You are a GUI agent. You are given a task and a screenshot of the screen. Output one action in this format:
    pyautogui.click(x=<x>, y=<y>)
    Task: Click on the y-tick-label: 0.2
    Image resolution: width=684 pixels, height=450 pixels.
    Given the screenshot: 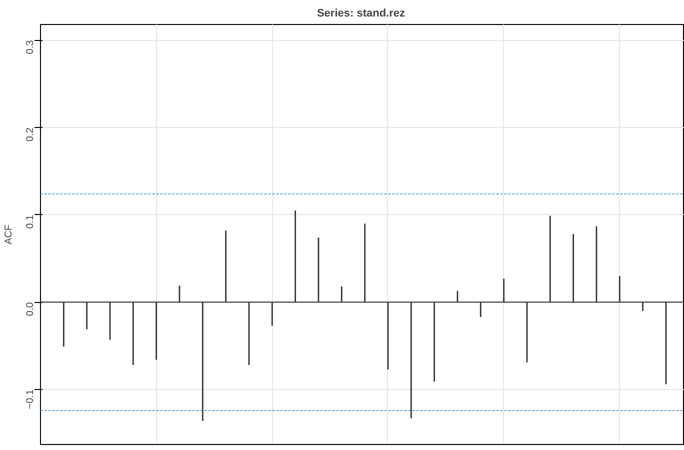 What is the action you would take?
    pyautogui.click(x=30, y=134)
    